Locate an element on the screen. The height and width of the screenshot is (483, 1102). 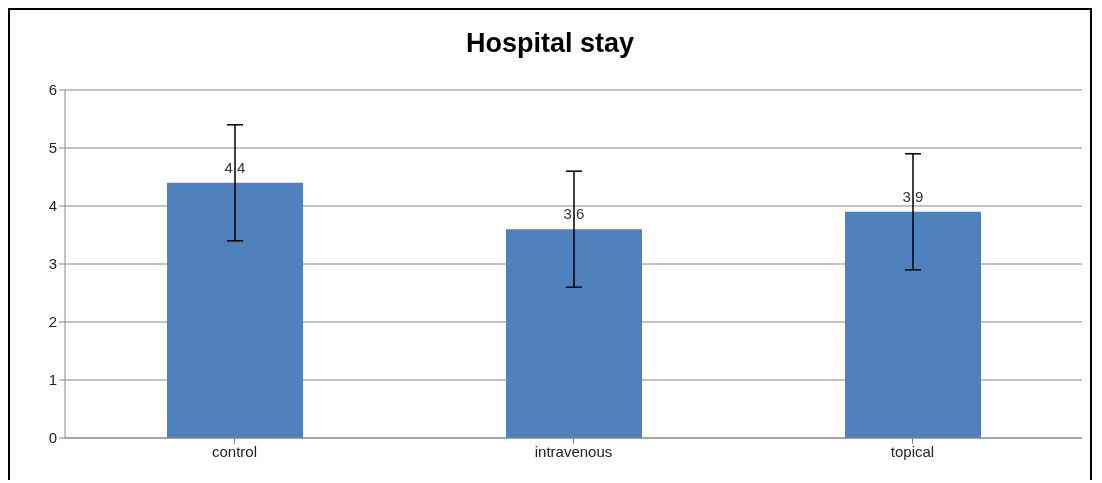
x-tick-label: intravenous is located at coordinates (573, 451).